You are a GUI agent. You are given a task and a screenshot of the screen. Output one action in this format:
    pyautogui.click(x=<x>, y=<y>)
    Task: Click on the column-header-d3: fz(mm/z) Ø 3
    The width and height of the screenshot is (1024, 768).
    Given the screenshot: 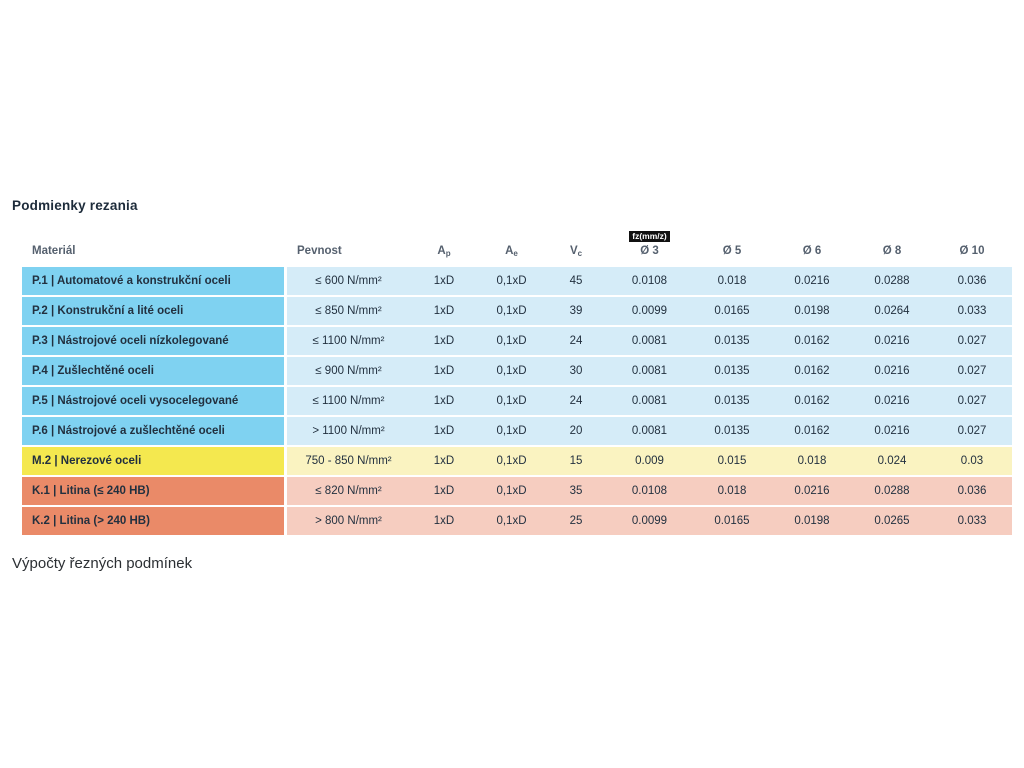 What is the action you would take?
    pyautogui.click(x=649, y=246)
    